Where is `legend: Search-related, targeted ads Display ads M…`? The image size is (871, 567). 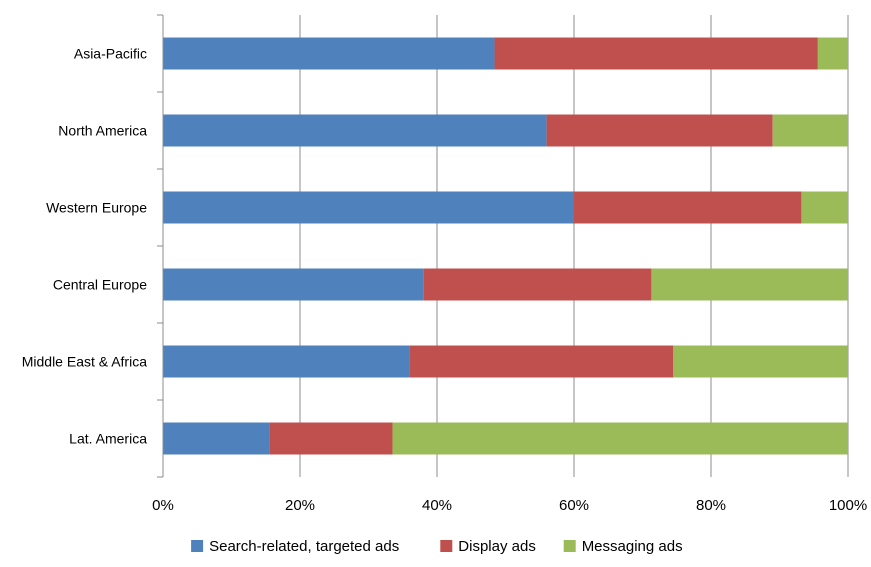 legend: Search-related, targeted ads Display ads M… is located at coordinates (437, 546).